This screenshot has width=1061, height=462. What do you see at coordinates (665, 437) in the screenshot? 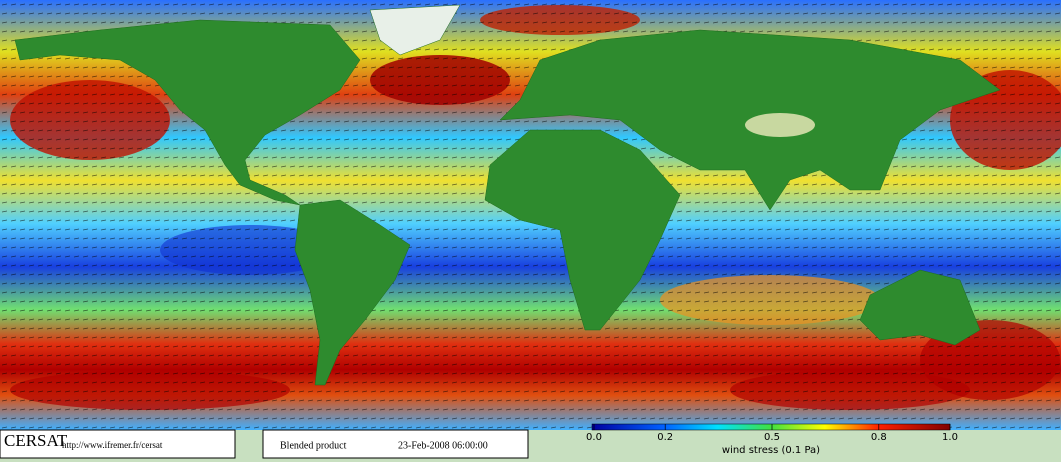
I see `colorbar-tick-label: 0.2` at bounding box center [665, 437].